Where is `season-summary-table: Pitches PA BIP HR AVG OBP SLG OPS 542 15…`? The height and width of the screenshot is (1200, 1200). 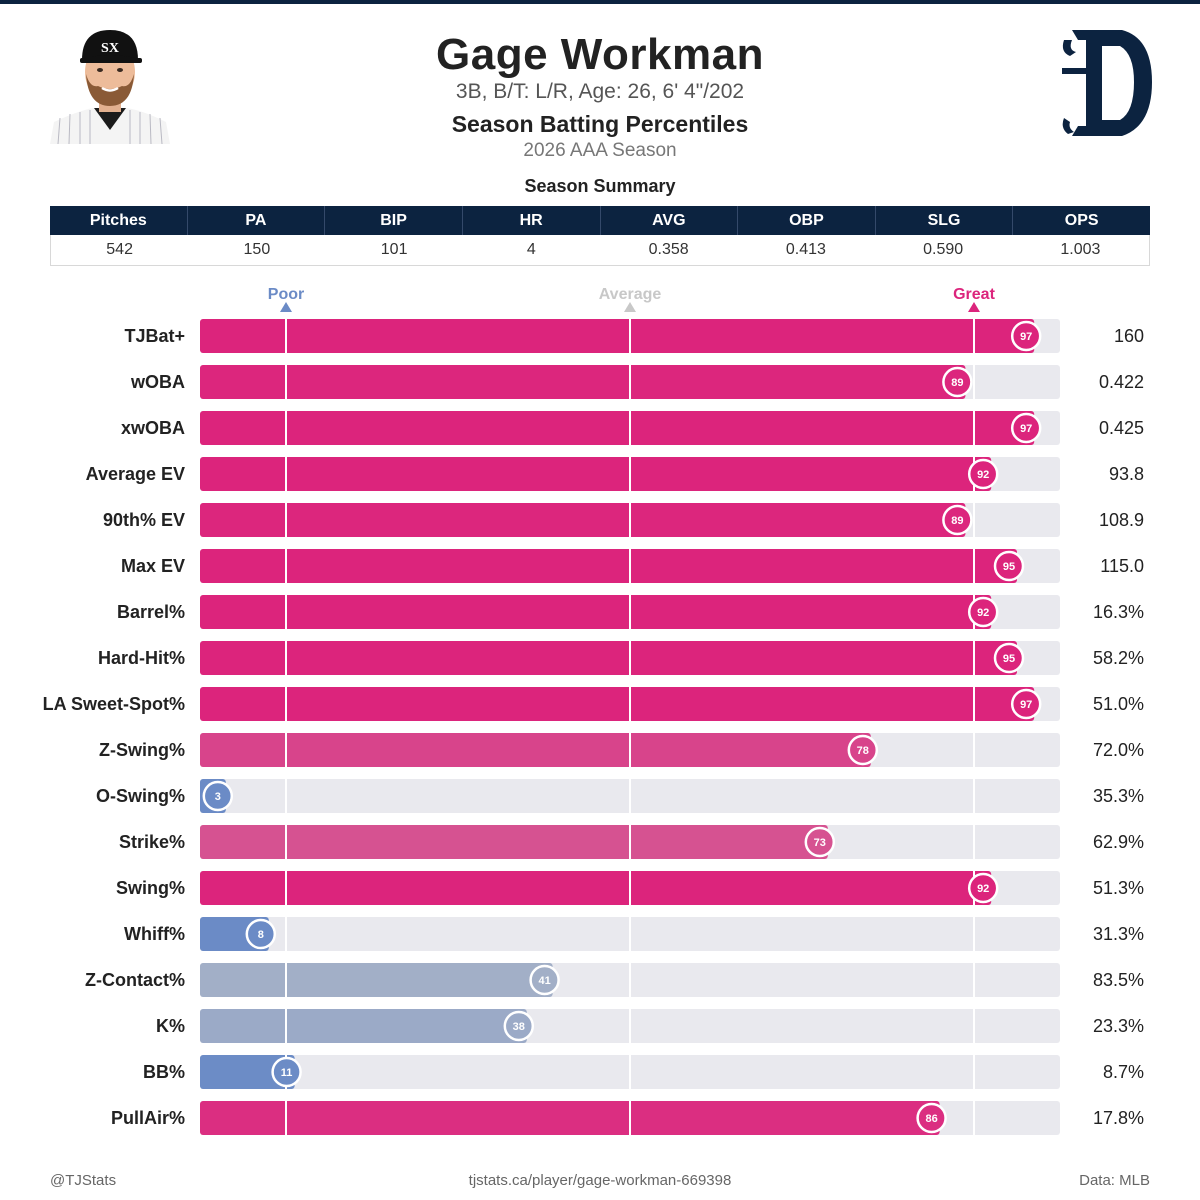
season-summary-table: Pitches PA BIP HR AVG OBP SLG OPS 542 15… is located at coordinates (600, 236).